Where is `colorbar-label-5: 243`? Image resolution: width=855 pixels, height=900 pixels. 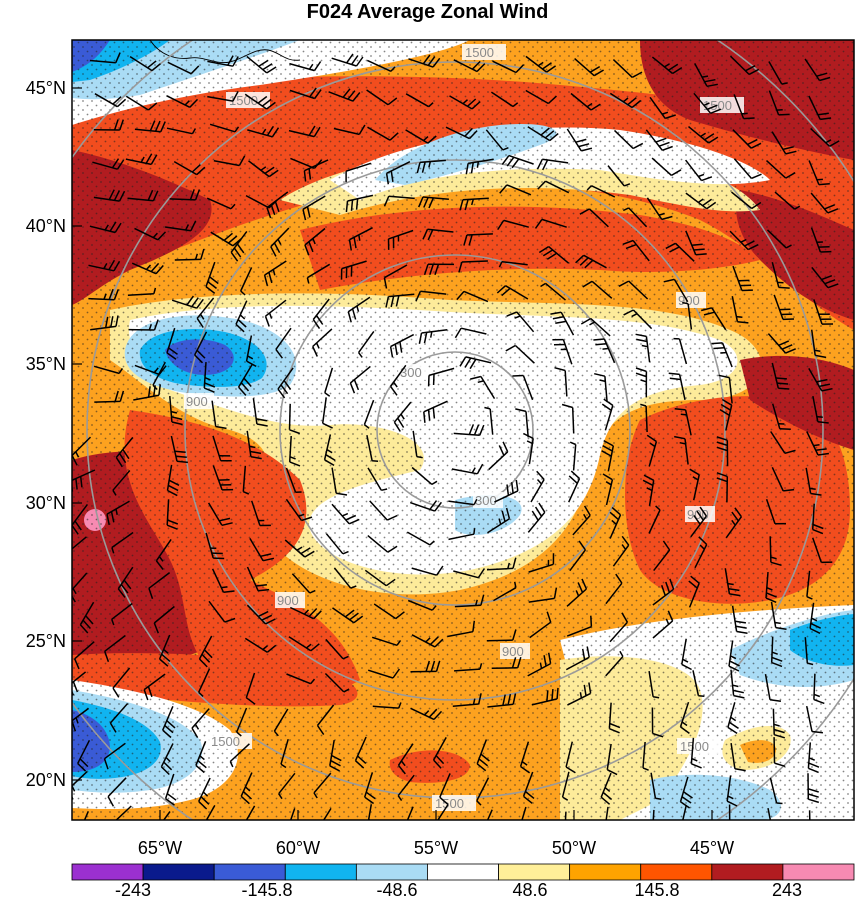
colorbar-label-5: 243 is located at coordinates (787, 890).